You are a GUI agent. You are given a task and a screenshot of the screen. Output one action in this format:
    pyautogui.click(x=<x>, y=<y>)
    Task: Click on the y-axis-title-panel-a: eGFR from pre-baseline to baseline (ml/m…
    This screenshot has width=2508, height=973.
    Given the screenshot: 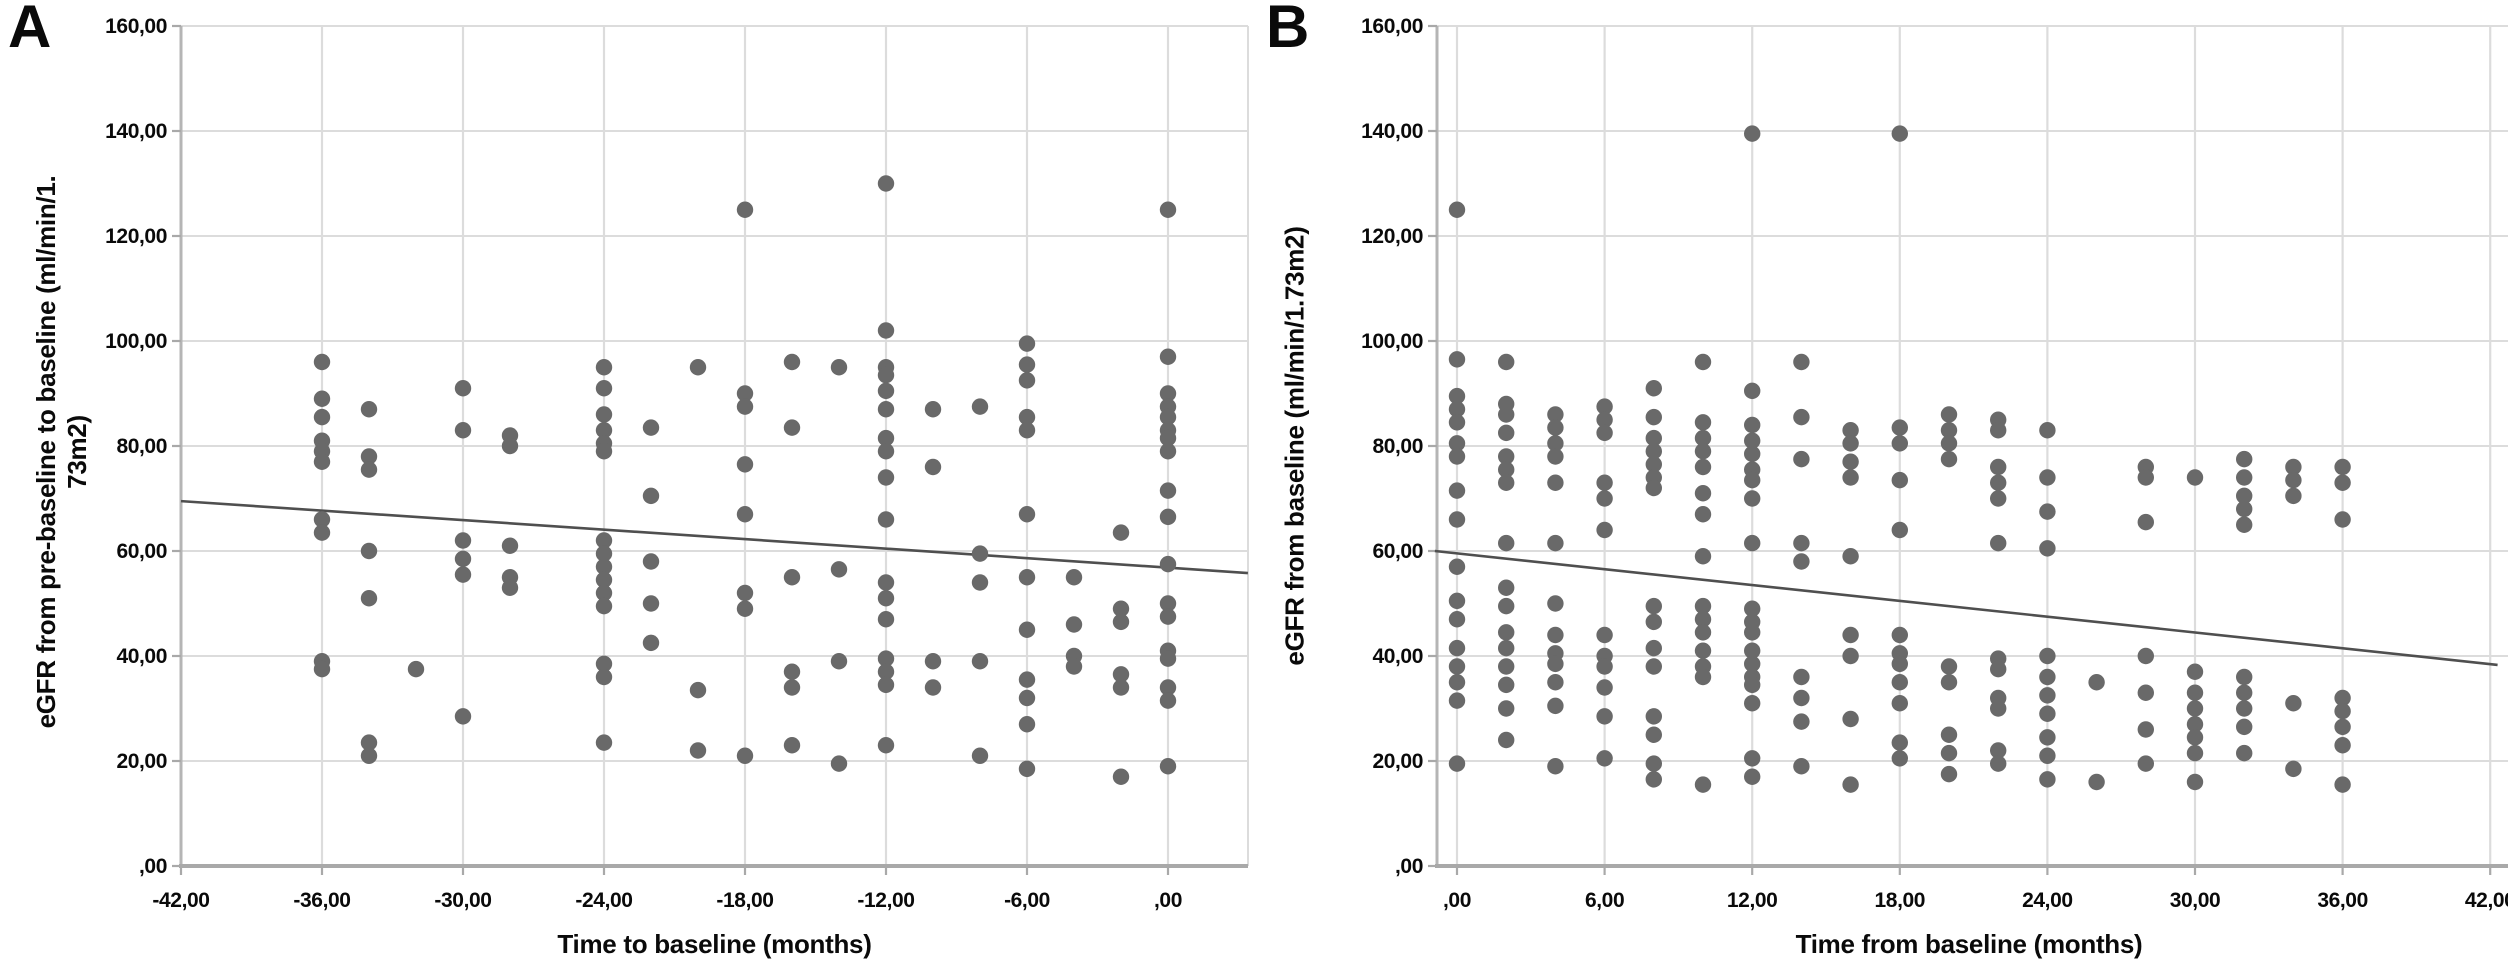 What is the action you would take?
    pyautogui.click(x=62, y=452)
    